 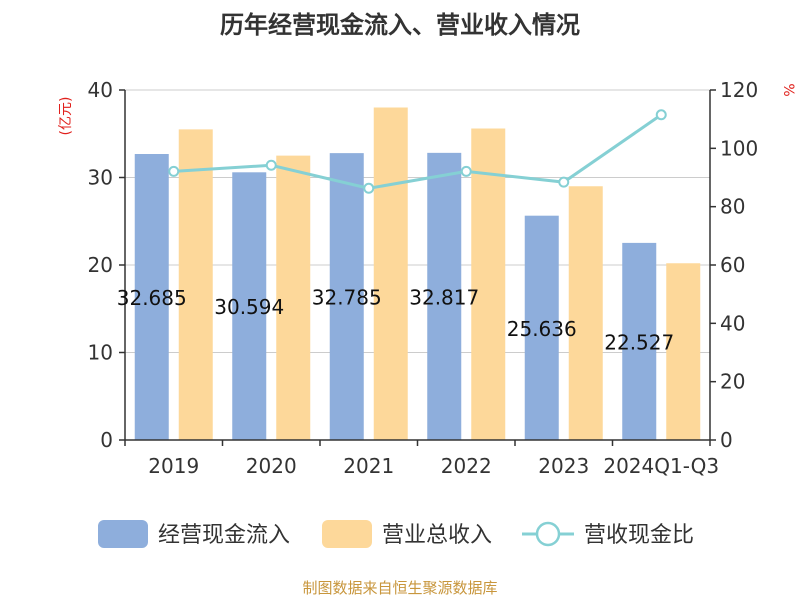 What do you see at coordinates (639, 535) in the screenshot?
I see `legend-label-ratio: 营收现金比` at bounding box center [639, 535].